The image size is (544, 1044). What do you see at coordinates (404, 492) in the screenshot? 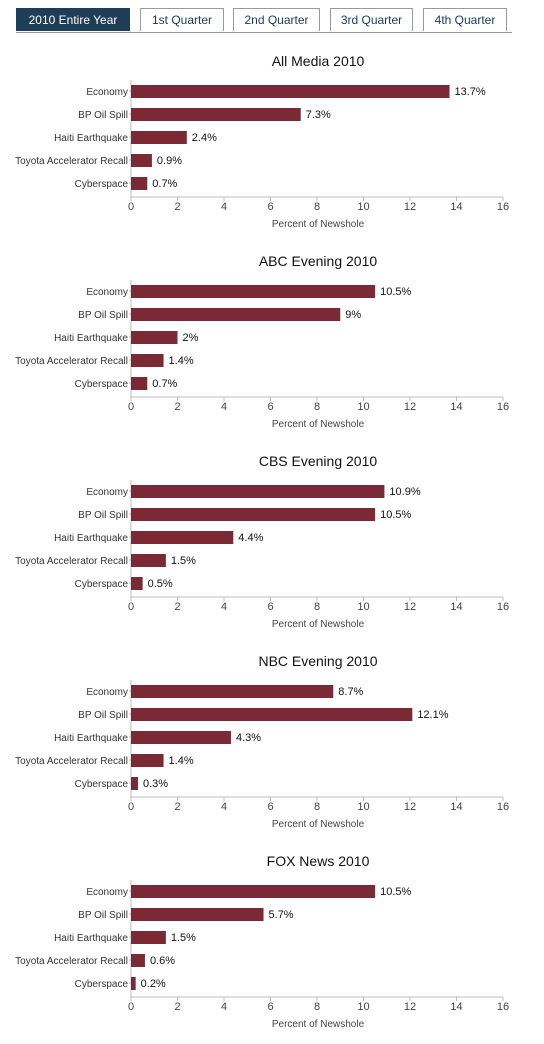
I see `data-label: 10.9%` at bounding box center [404, 492].